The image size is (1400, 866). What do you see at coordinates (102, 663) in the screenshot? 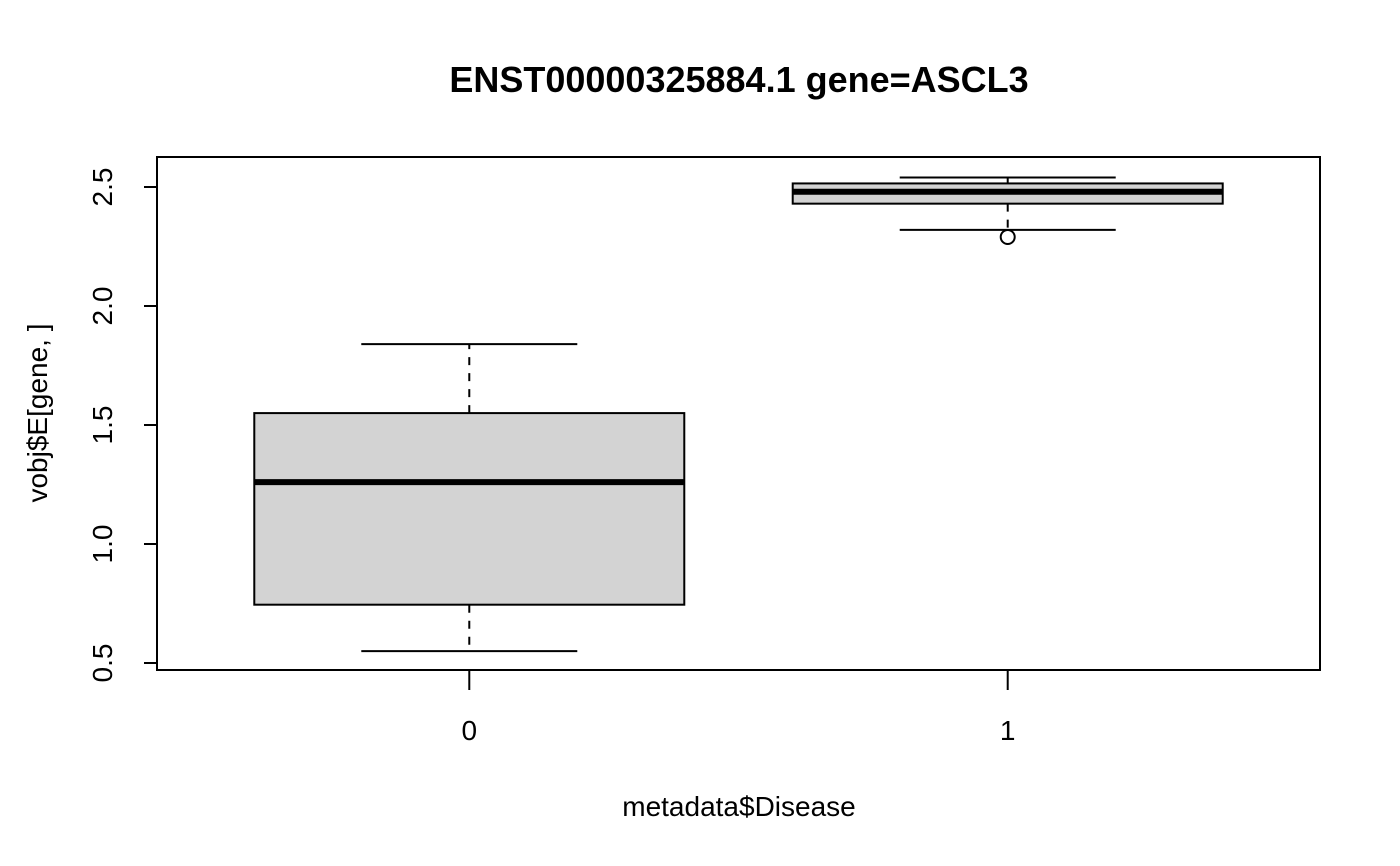
I see `y-tick-label: 0.5` at bounding box center [102, 663].